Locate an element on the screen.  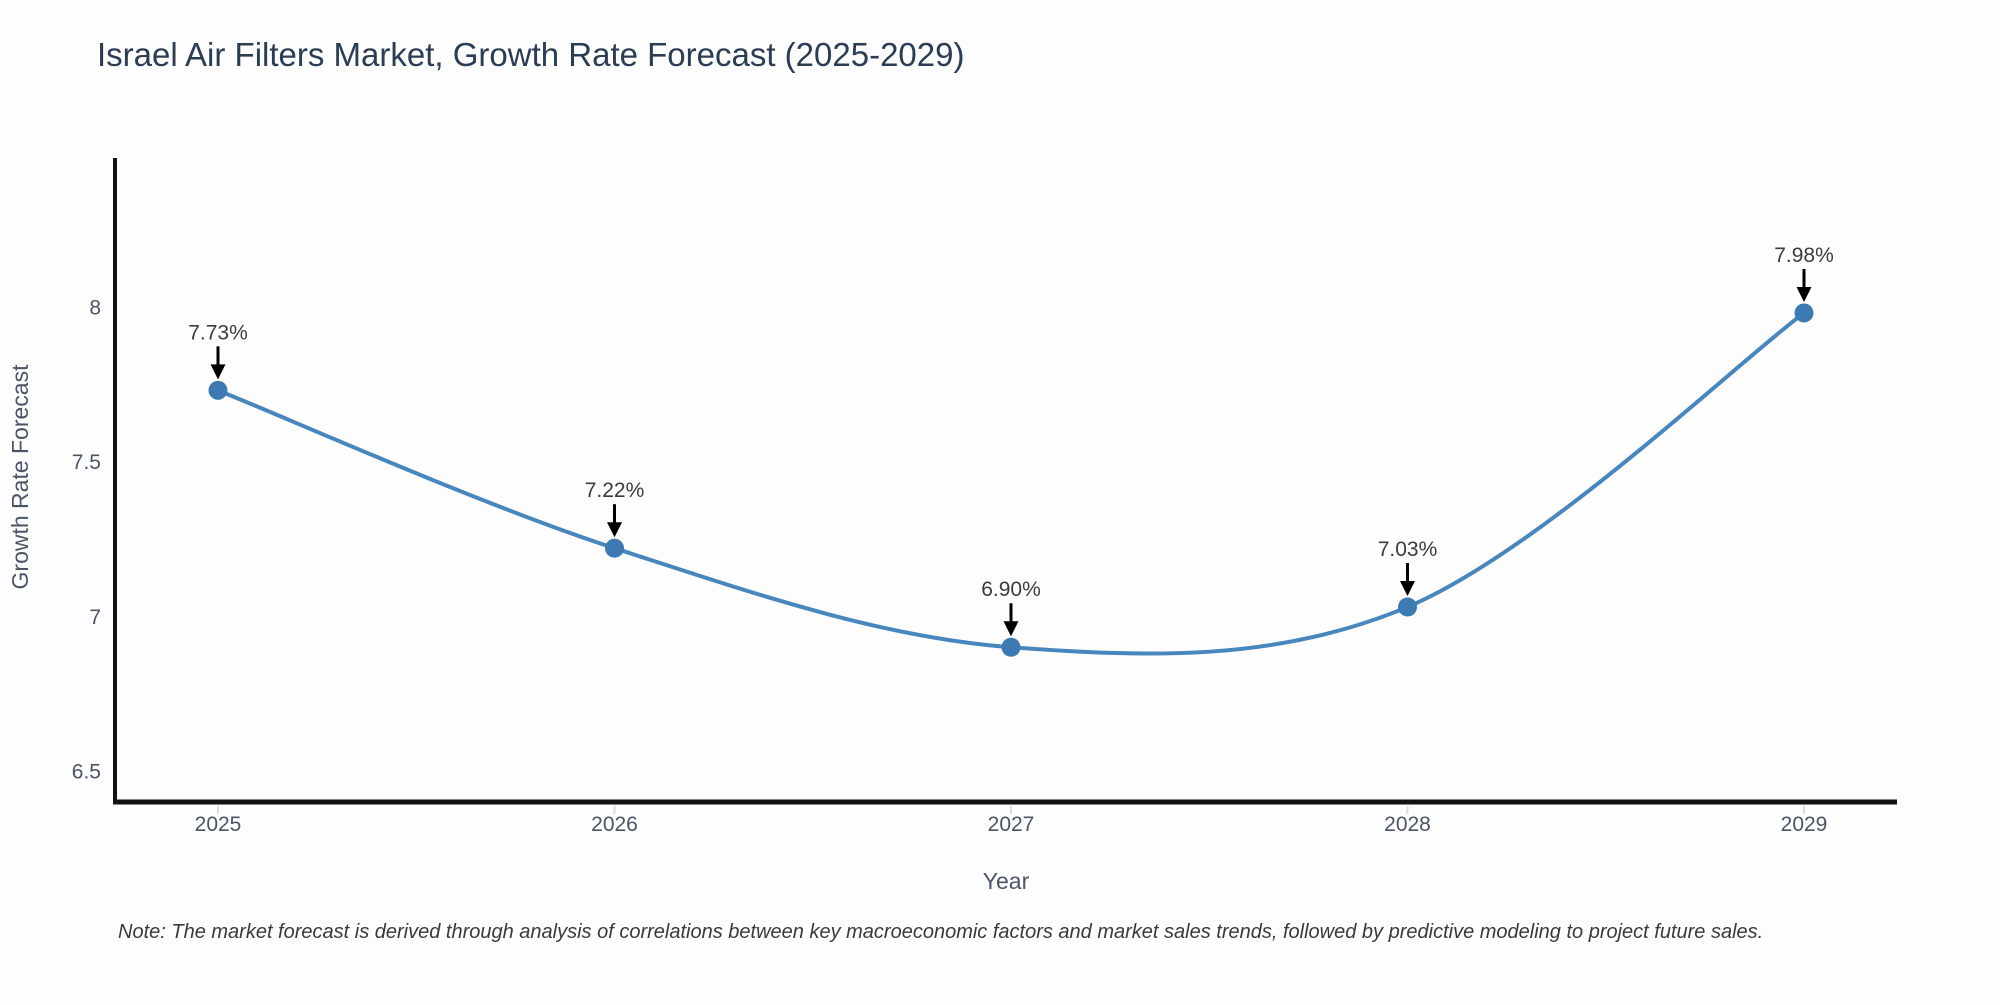
annotation-label: 7.03% is located at coordinates (1408, 549).